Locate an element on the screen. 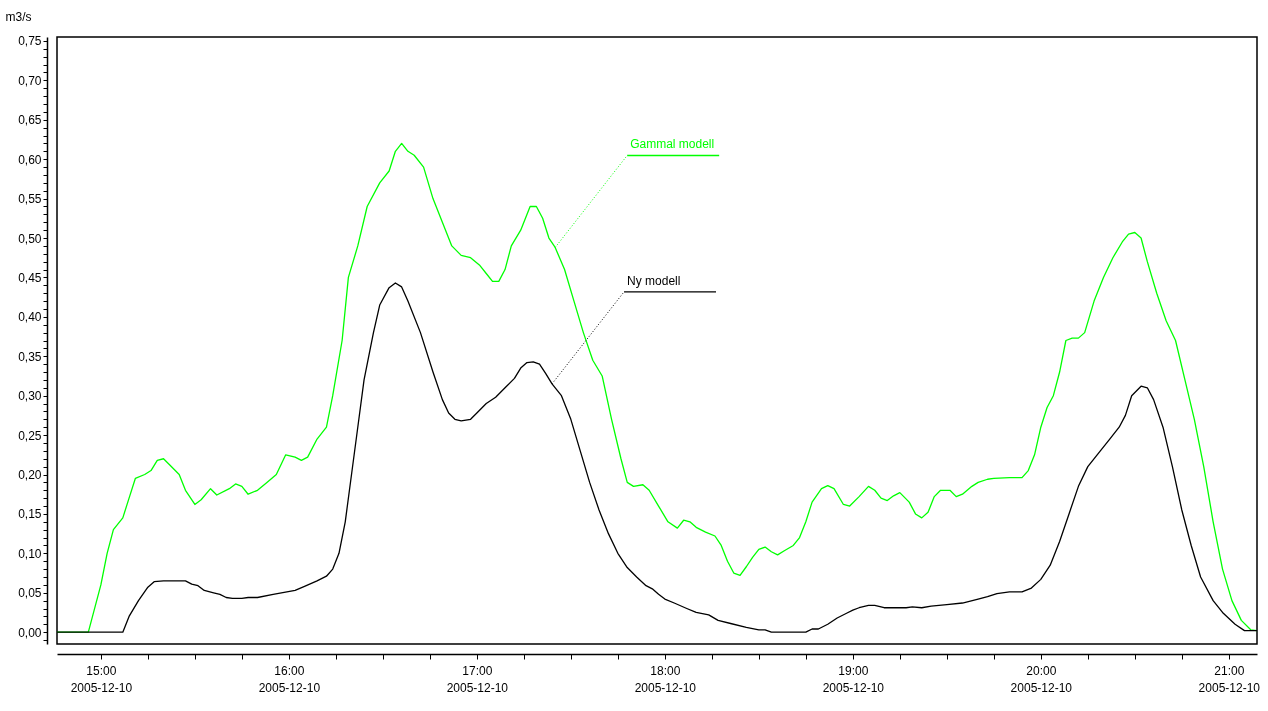 Image resolution: width=1268 pixels, height=711 pixels. x-tick-label: 17:00 2005-12-10 is located at coordinates (477, 679).